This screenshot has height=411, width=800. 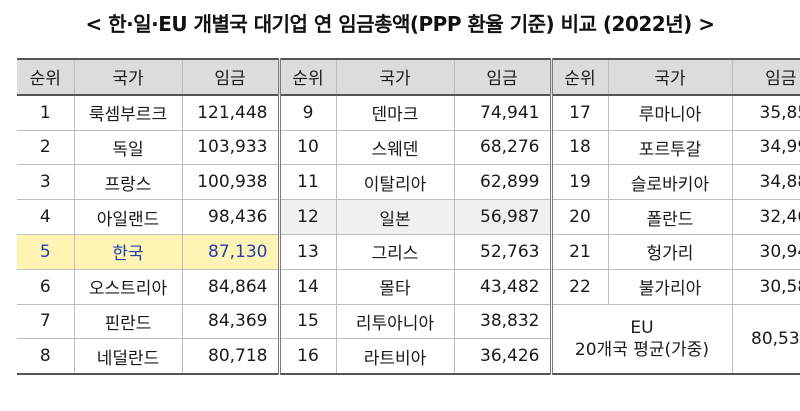 I want to click on country-cell: 프랑스, so click(x=128, y=182).